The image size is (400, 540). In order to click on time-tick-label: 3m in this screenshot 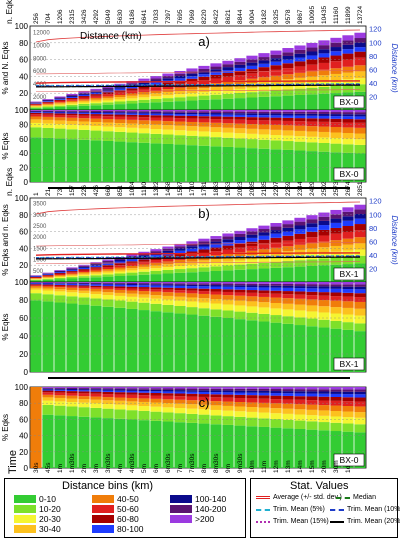, I will do `click(96, 468)`.